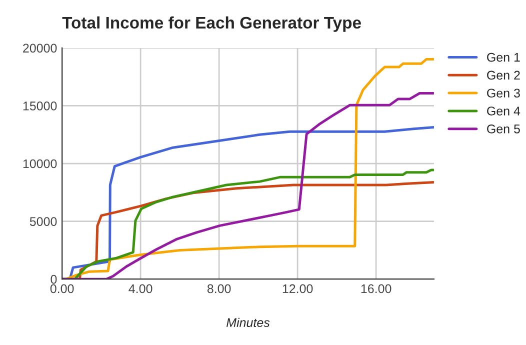 Image resolution: width=526 pixels, height=345 pixels. I want to click on x-tick-label: 8.00, so click(219, 289).